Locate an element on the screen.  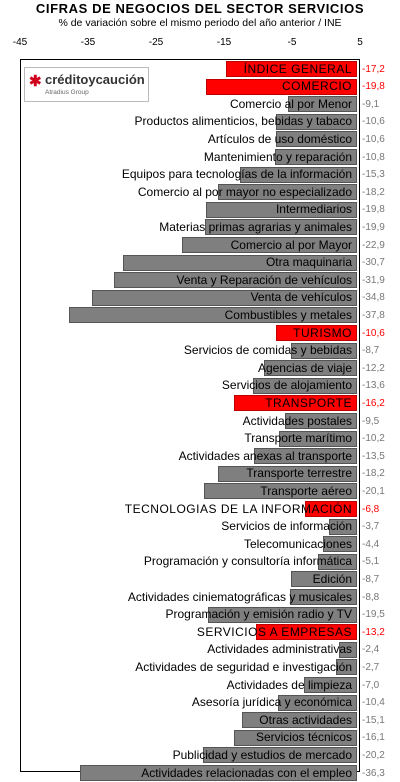
bar-value-label: -13,5 is located at coordinates (373, 456).